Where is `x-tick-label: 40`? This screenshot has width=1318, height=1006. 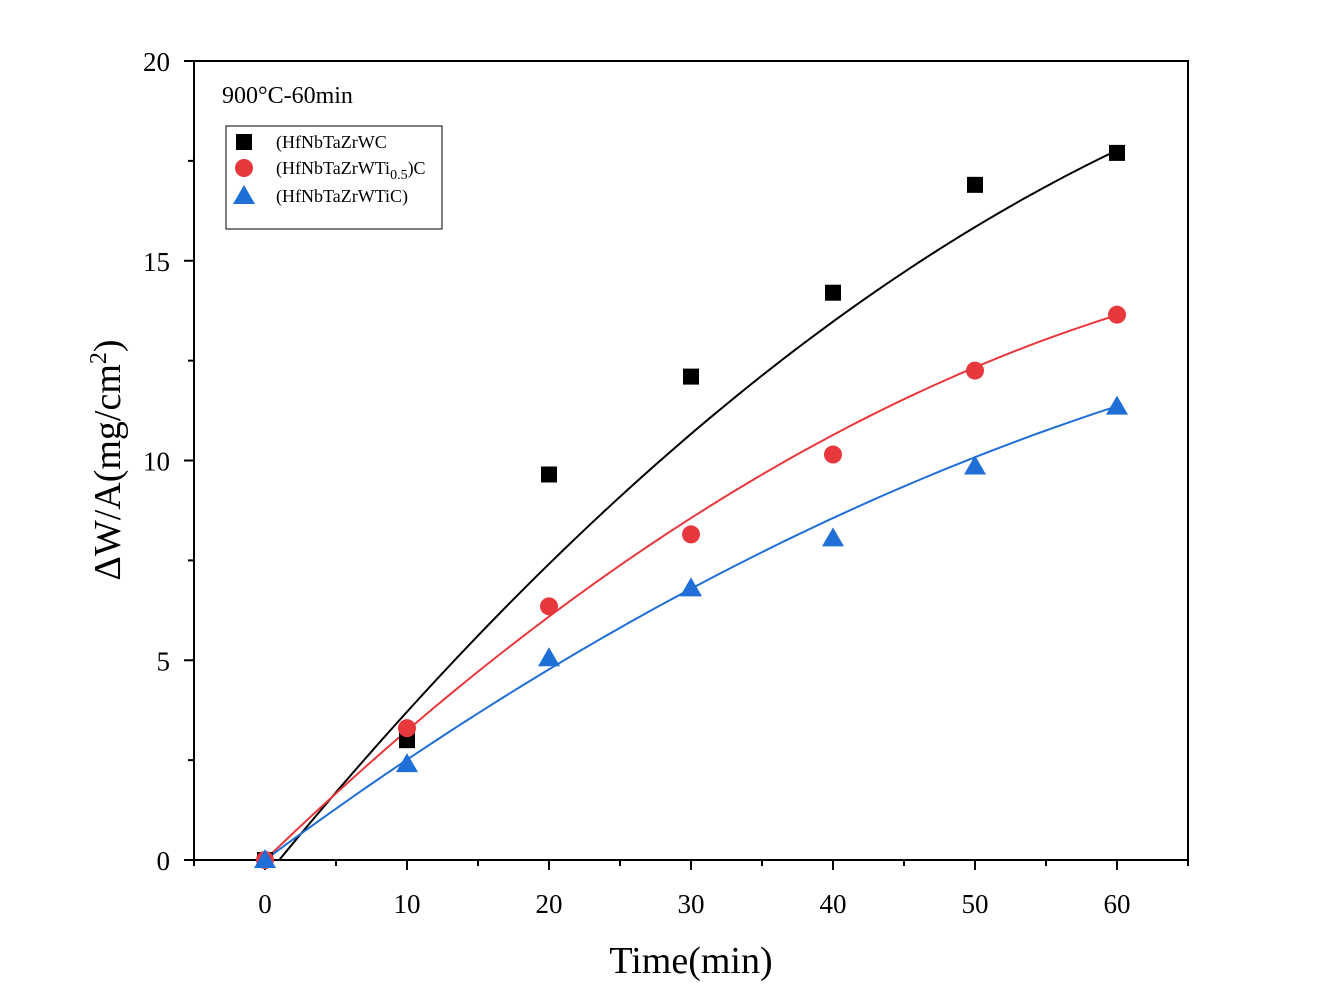
x-tick-label: 40 is located at coordinates (833, 904).